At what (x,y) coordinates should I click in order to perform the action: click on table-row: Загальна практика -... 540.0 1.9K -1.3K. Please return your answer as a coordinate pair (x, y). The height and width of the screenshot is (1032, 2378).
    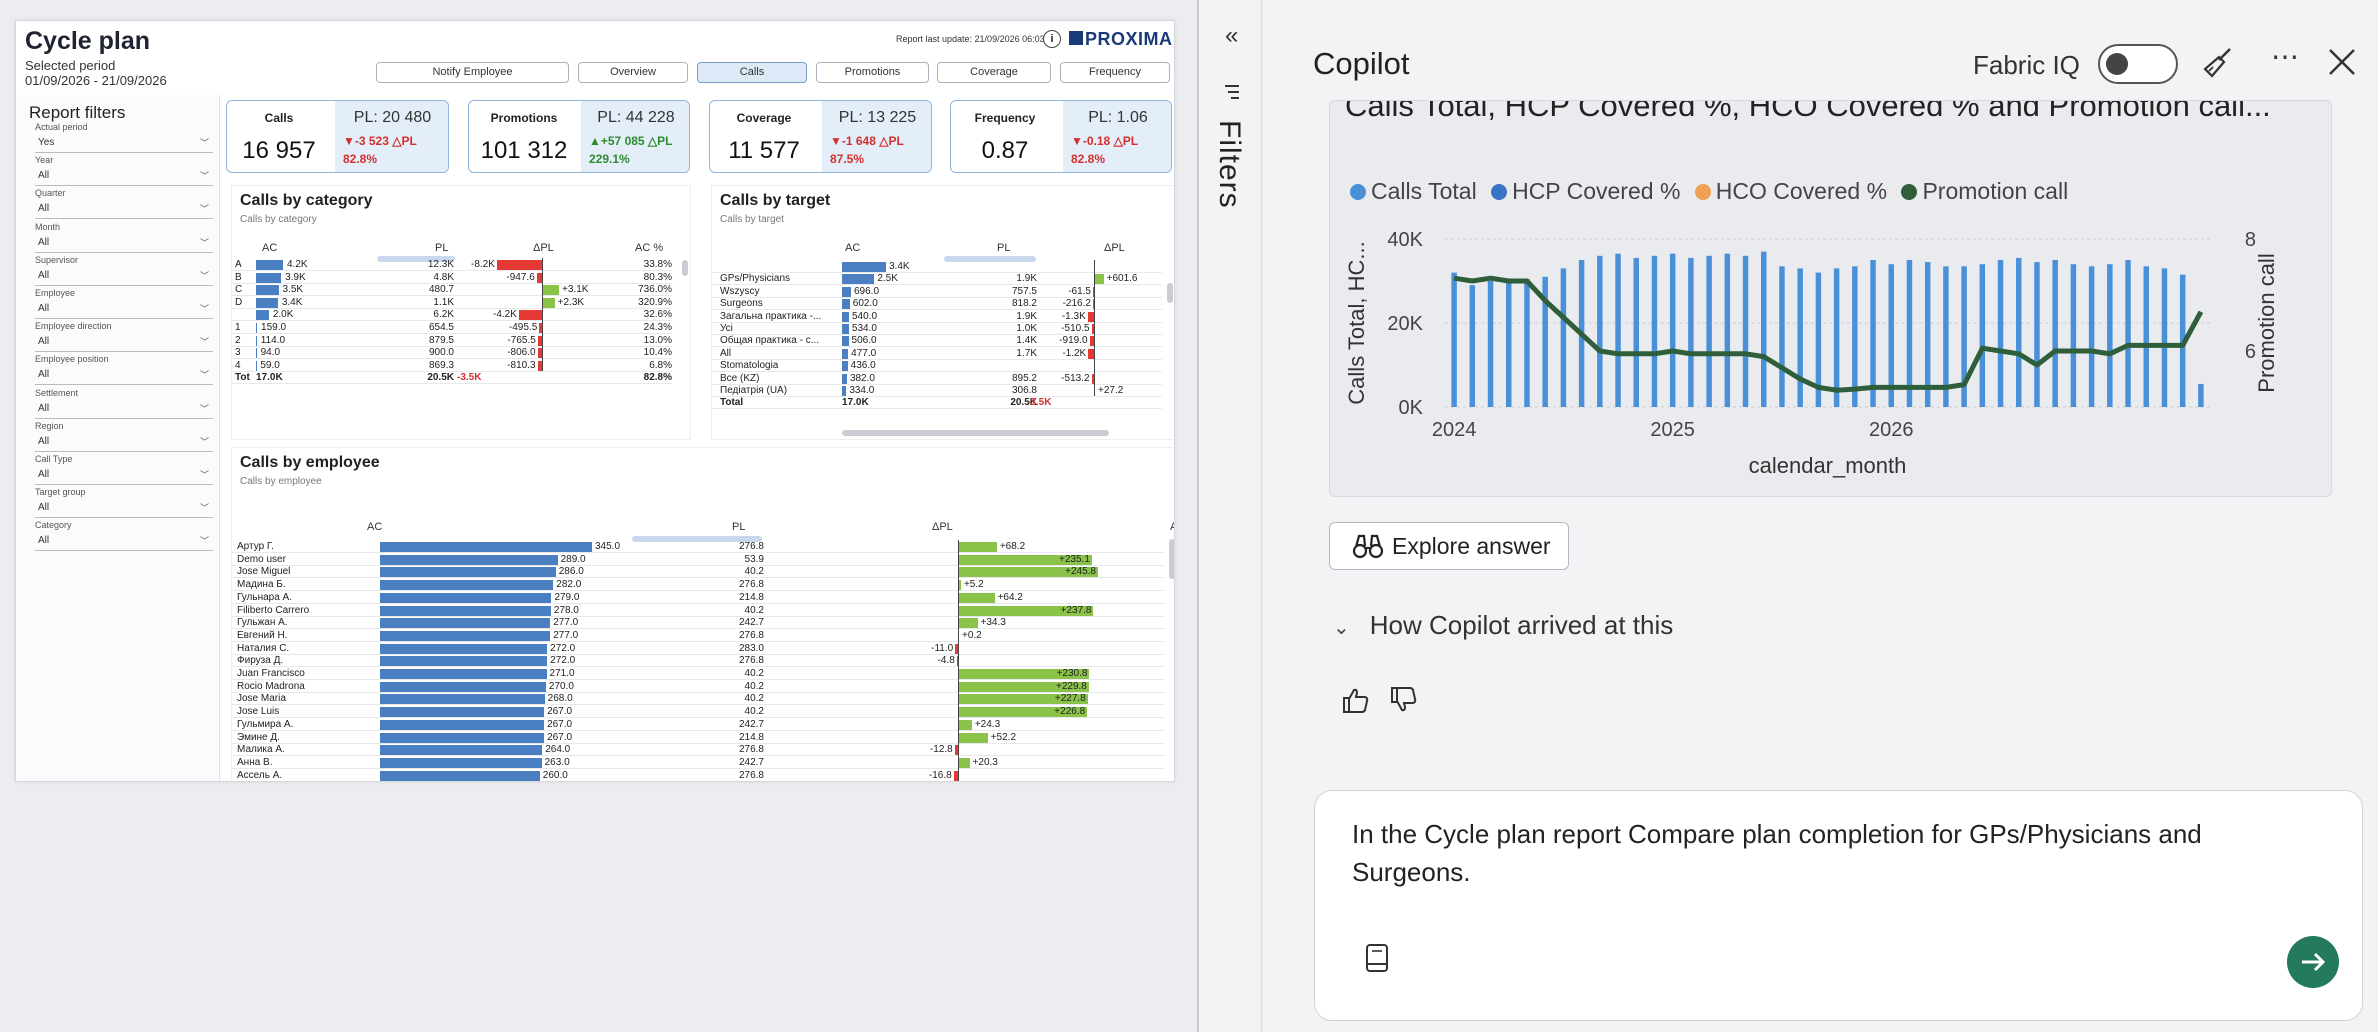
    Looking at the image, I should click on (937, 316).